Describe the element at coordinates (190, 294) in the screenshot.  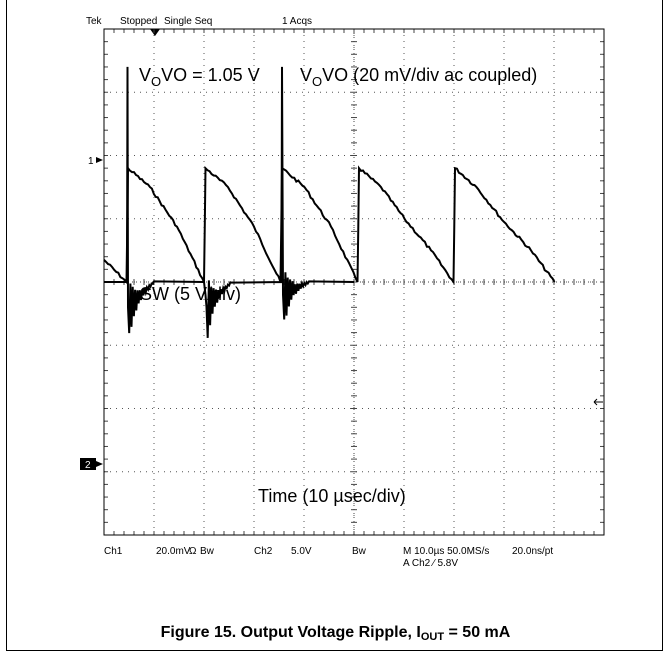
I see `sw-scale-annotation: SW (5 V/div)` at that location.